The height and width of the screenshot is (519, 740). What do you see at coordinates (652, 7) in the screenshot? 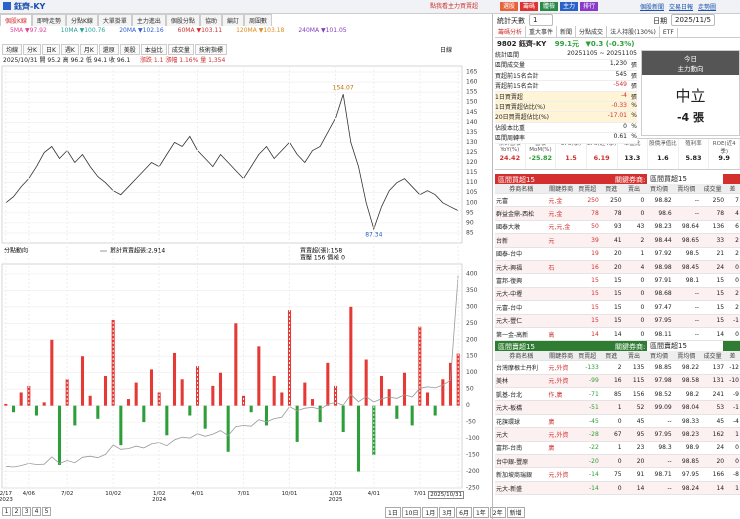
I see `top-link: 個股新聞` at bounding box center [652, 7].